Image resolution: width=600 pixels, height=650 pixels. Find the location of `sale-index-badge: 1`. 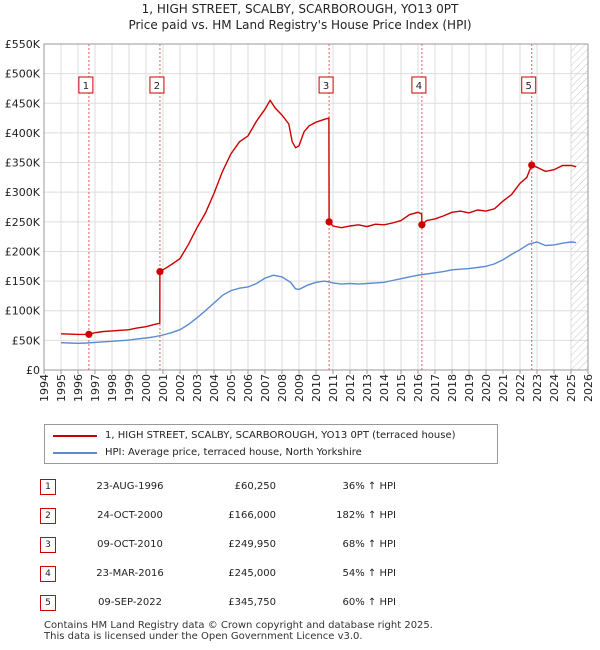

sale-index-badge: 1 is located at coordinates (48, 486).